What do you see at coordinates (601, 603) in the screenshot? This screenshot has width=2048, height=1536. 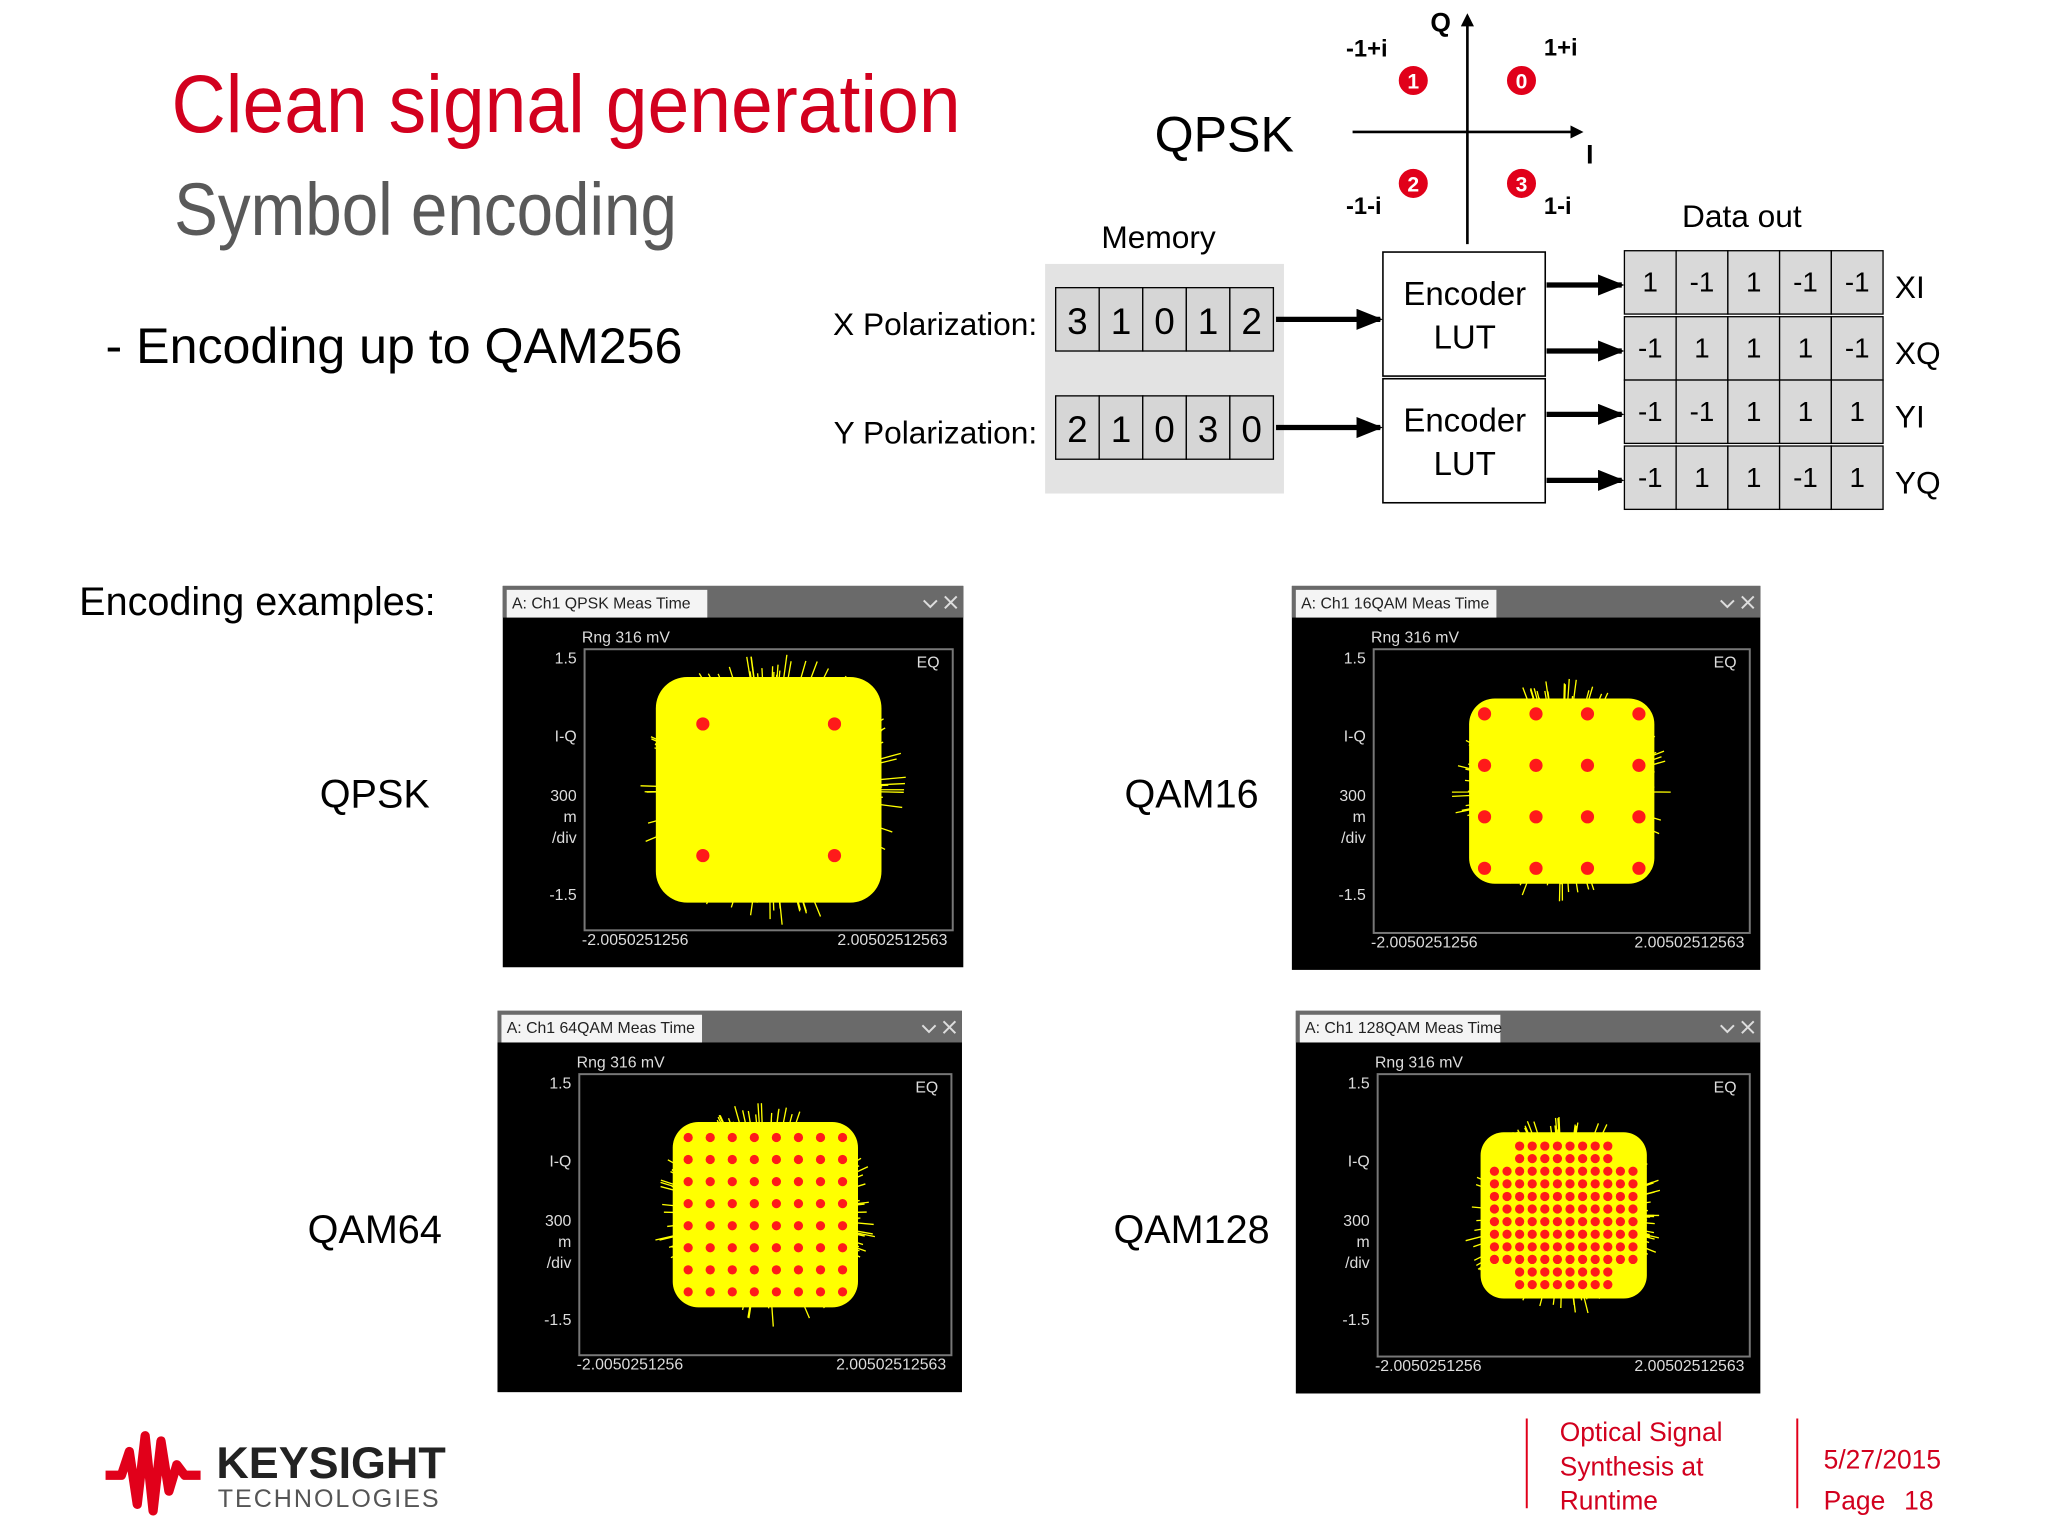 I see `window-title: A: Ch1 QPSK Meas Time` at bounding box center [601, 603].